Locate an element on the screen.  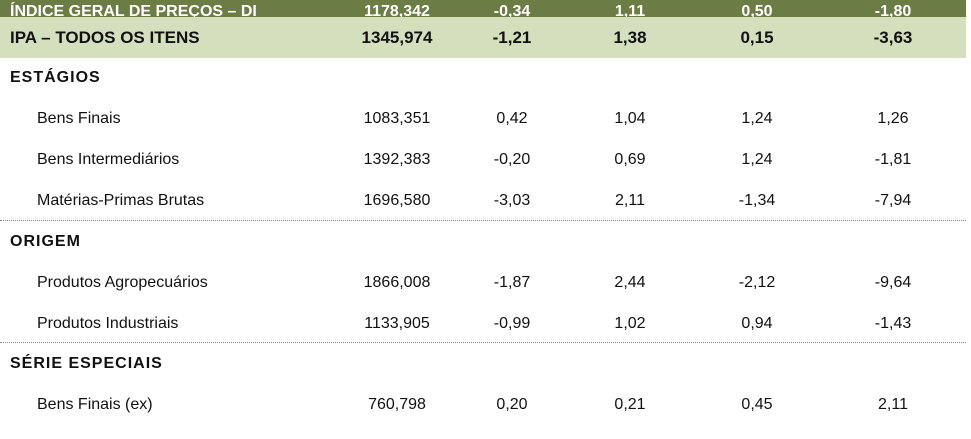
cell: 2,44 is located at coordinates (630, 282).